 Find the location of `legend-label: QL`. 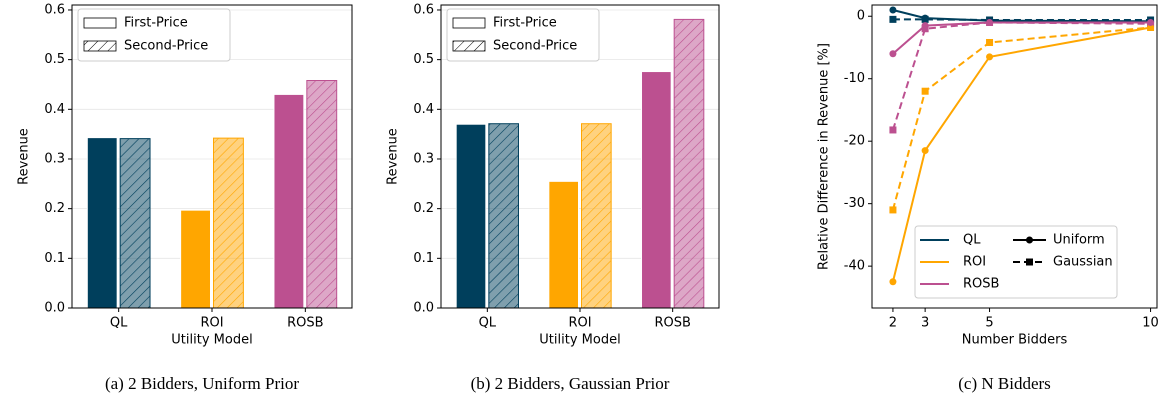

legend-label: QL is located at coordinates (972, 240).